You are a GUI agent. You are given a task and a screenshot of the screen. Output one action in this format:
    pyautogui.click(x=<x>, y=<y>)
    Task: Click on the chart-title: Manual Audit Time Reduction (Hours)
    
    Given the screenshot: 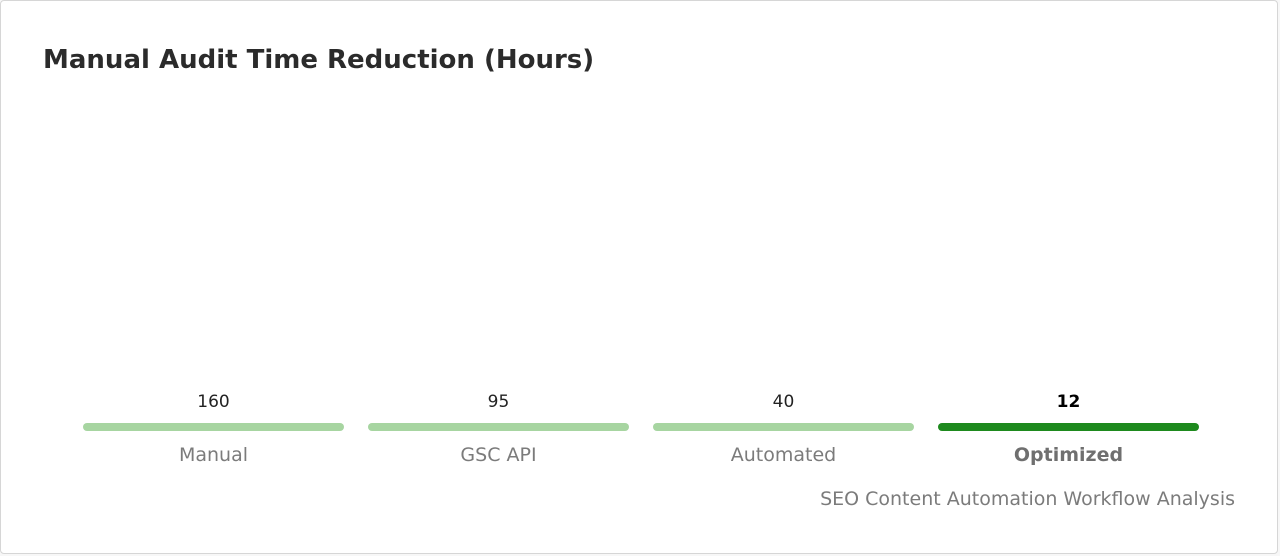 What is the action you would take?
    pyautogui.click(x=319, y=60)
    